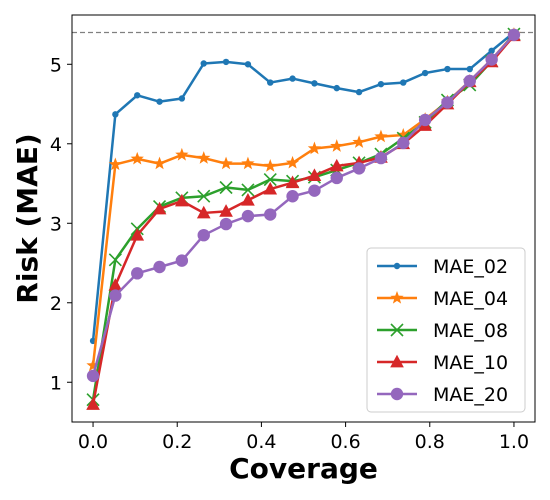  I want to click on legend-label-mae-10: MAE_10, so click(470, 363).